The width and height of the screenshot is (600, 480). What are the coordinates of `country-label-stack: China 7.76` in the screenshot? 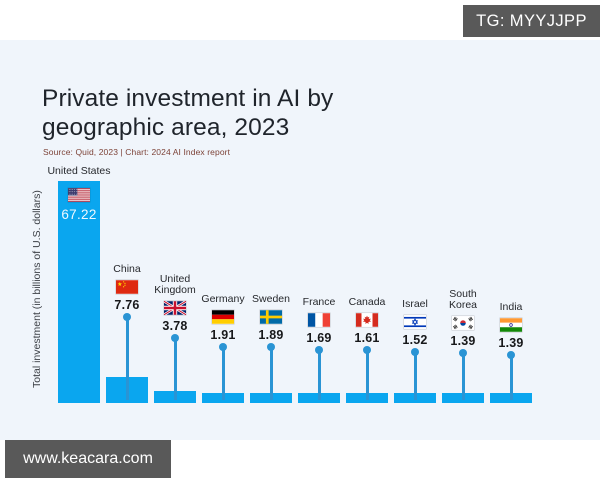 It's located at (127, 287).